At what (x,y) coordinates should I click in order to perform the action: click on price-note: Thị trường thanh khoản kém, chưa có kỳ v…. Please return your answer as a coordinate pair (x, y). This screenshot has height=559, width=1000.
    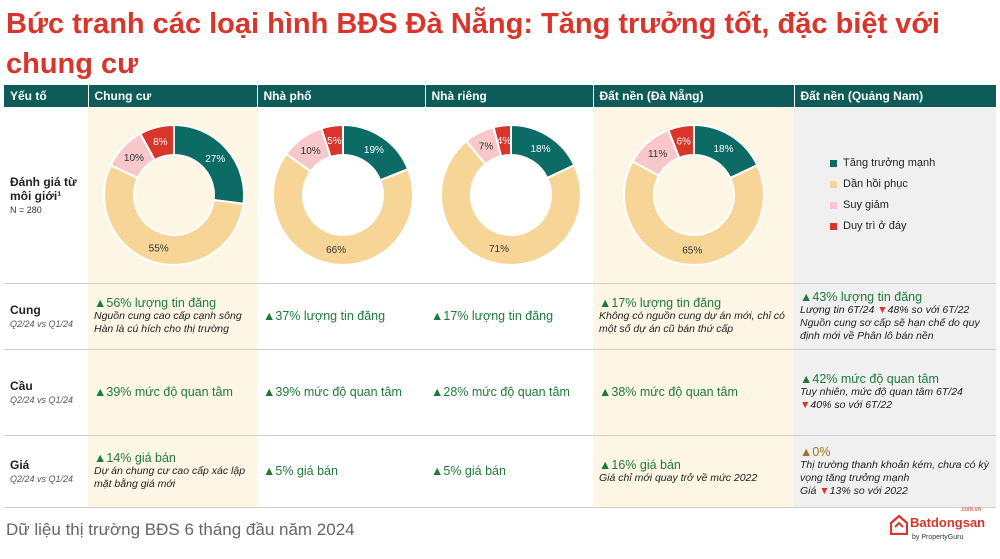
    Looking at the image, I should click on (894, 471).